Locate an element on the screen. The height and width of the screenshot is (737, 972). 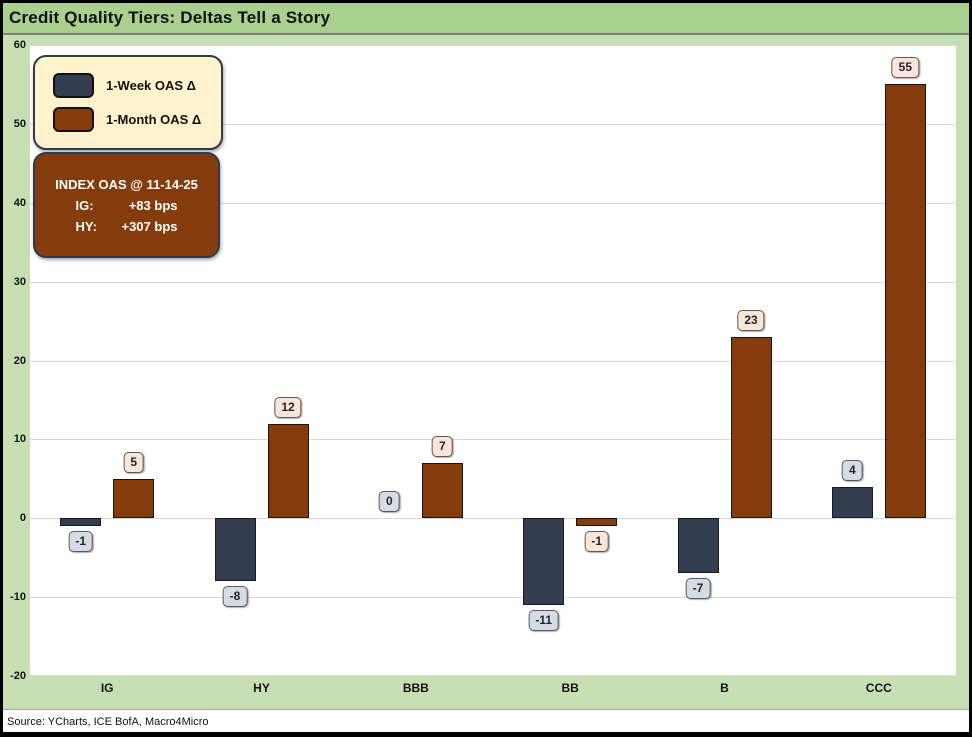
ytick-label: -20 is located at coordinates (18, 676).